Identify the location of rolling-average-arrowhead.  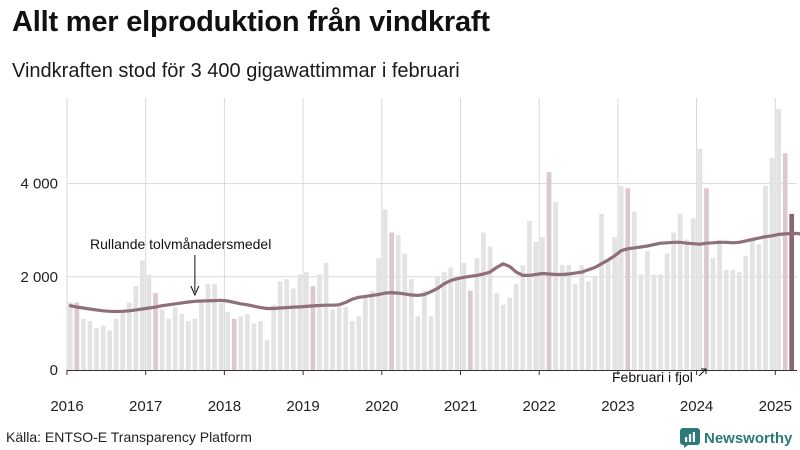
(195, 291).